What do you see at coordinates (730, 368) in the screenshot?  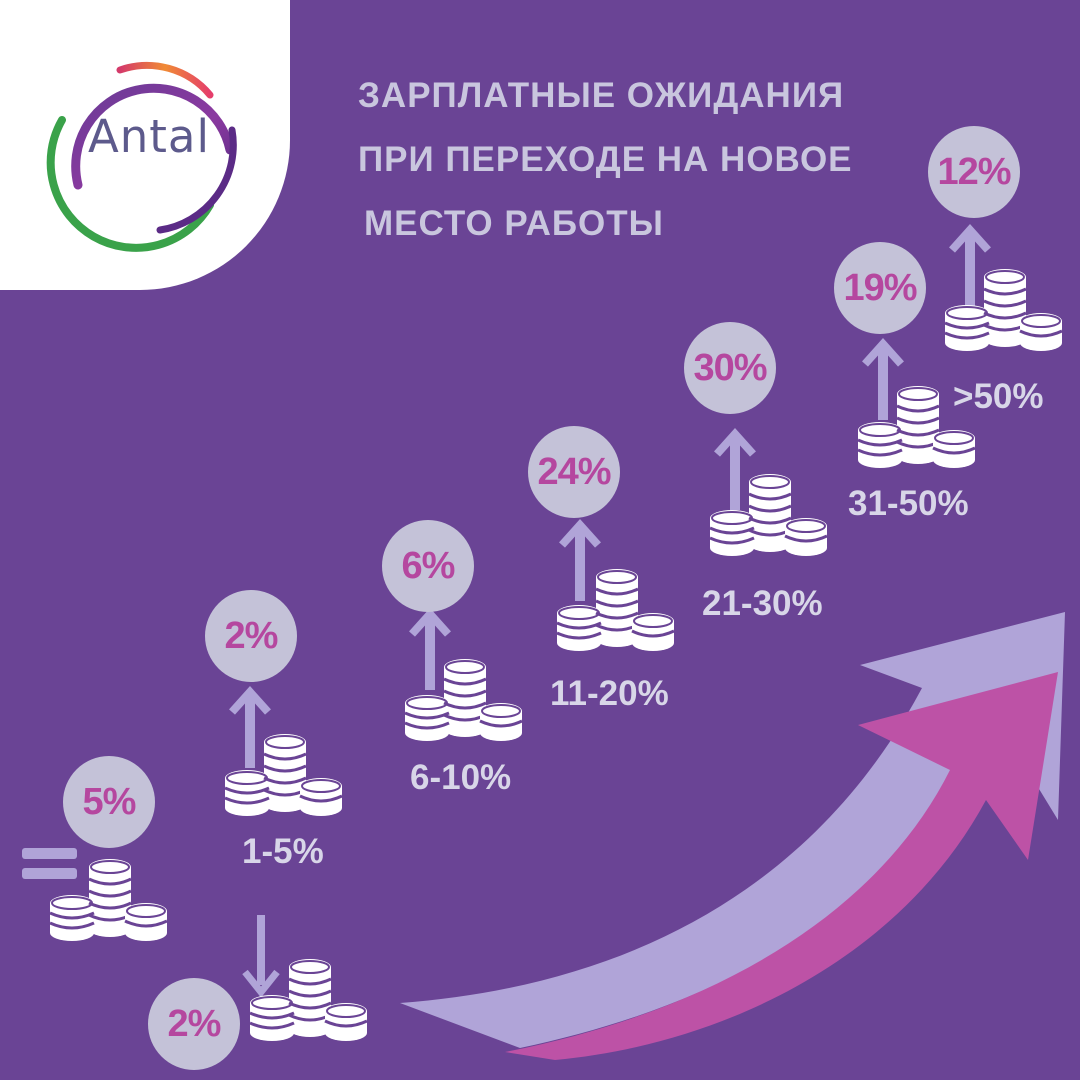 I see `percent-bubble-21-30: 30%` at bounding box center [730, 368].